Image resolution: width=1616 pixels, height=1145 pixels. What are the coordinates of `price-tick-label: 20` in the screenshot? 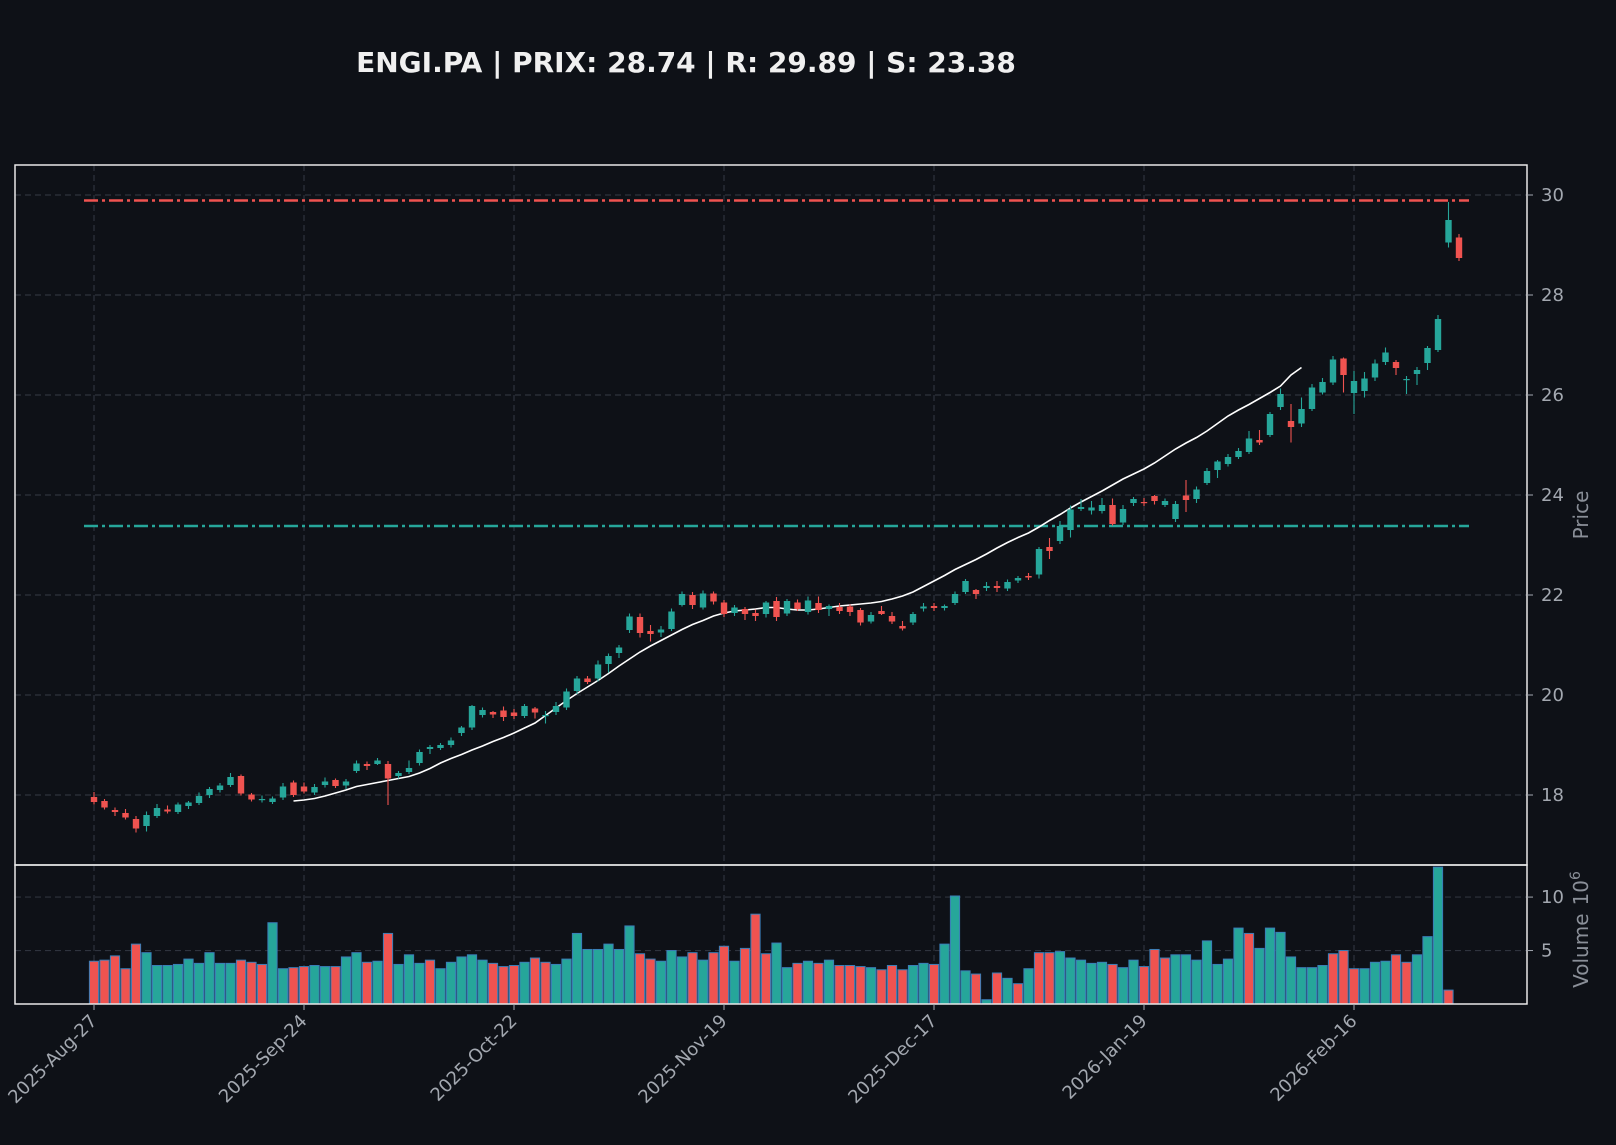 It's located at (1552, 695).